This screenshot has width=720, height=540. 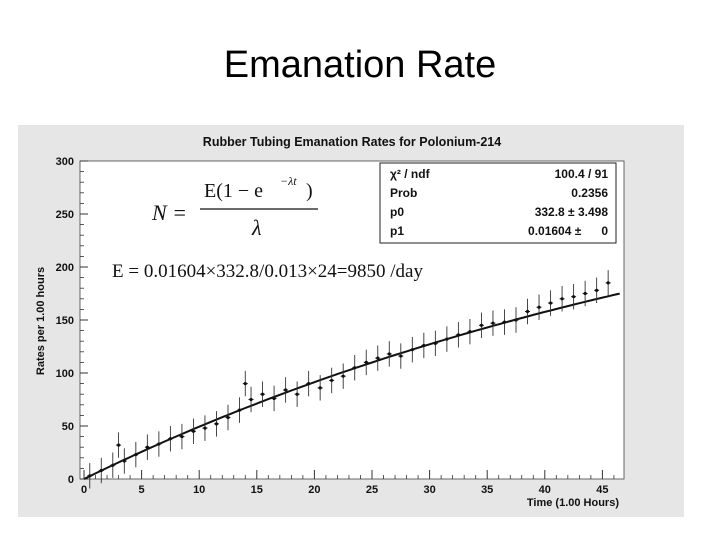 What do you see at coordinates (487, 490) in the screenshot?
I see `x-tick-label: 35` at bounding box center [487, 490].